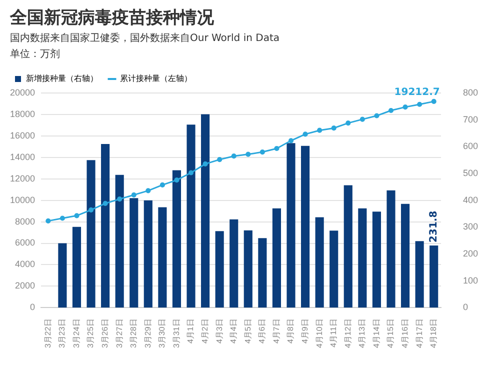 Image resolution: width=500 pixels, height=366 pixels. What do you see at coordinates (470, 173) in the screenshot?
I see `y2-tick-label: 500` at bounding box center [470, 173].